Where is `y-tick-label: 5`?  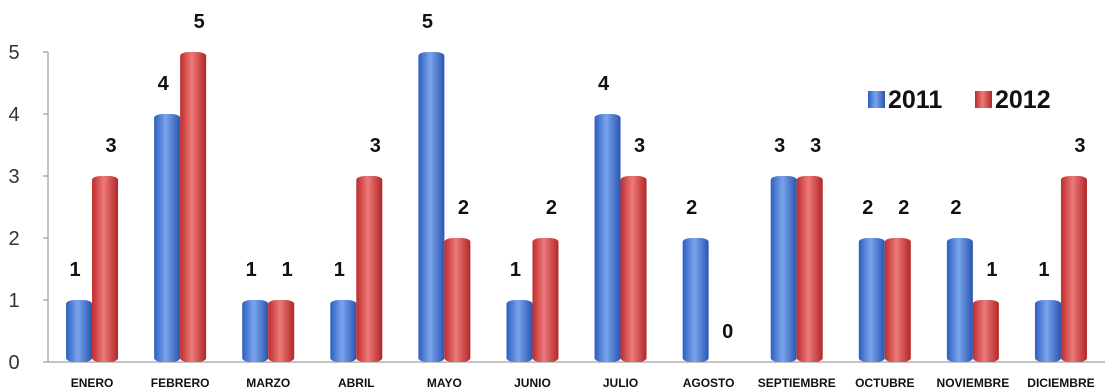 y-tick-label: 5 is located at coordinates (13, 53).